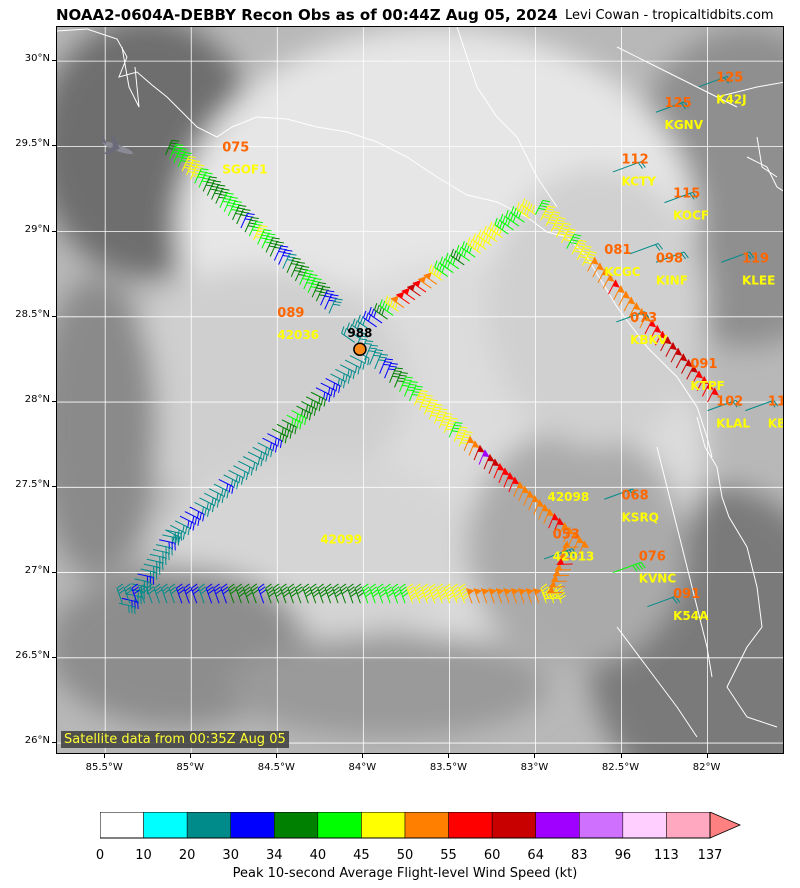 This screenshot has width=800, height=888. I want to click on lat-tick, so click(54, 572).